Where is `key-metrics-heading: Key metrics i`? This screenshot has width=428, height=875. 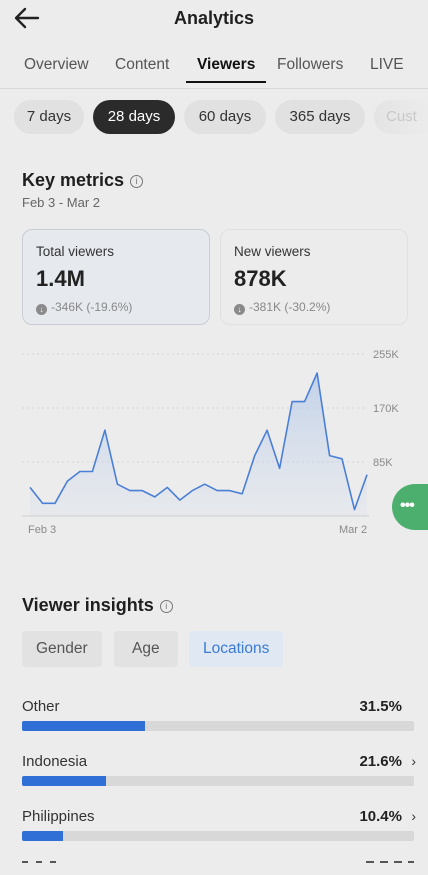 key-metrics-heading: Key metrics i is located at coordinates (83, 180).